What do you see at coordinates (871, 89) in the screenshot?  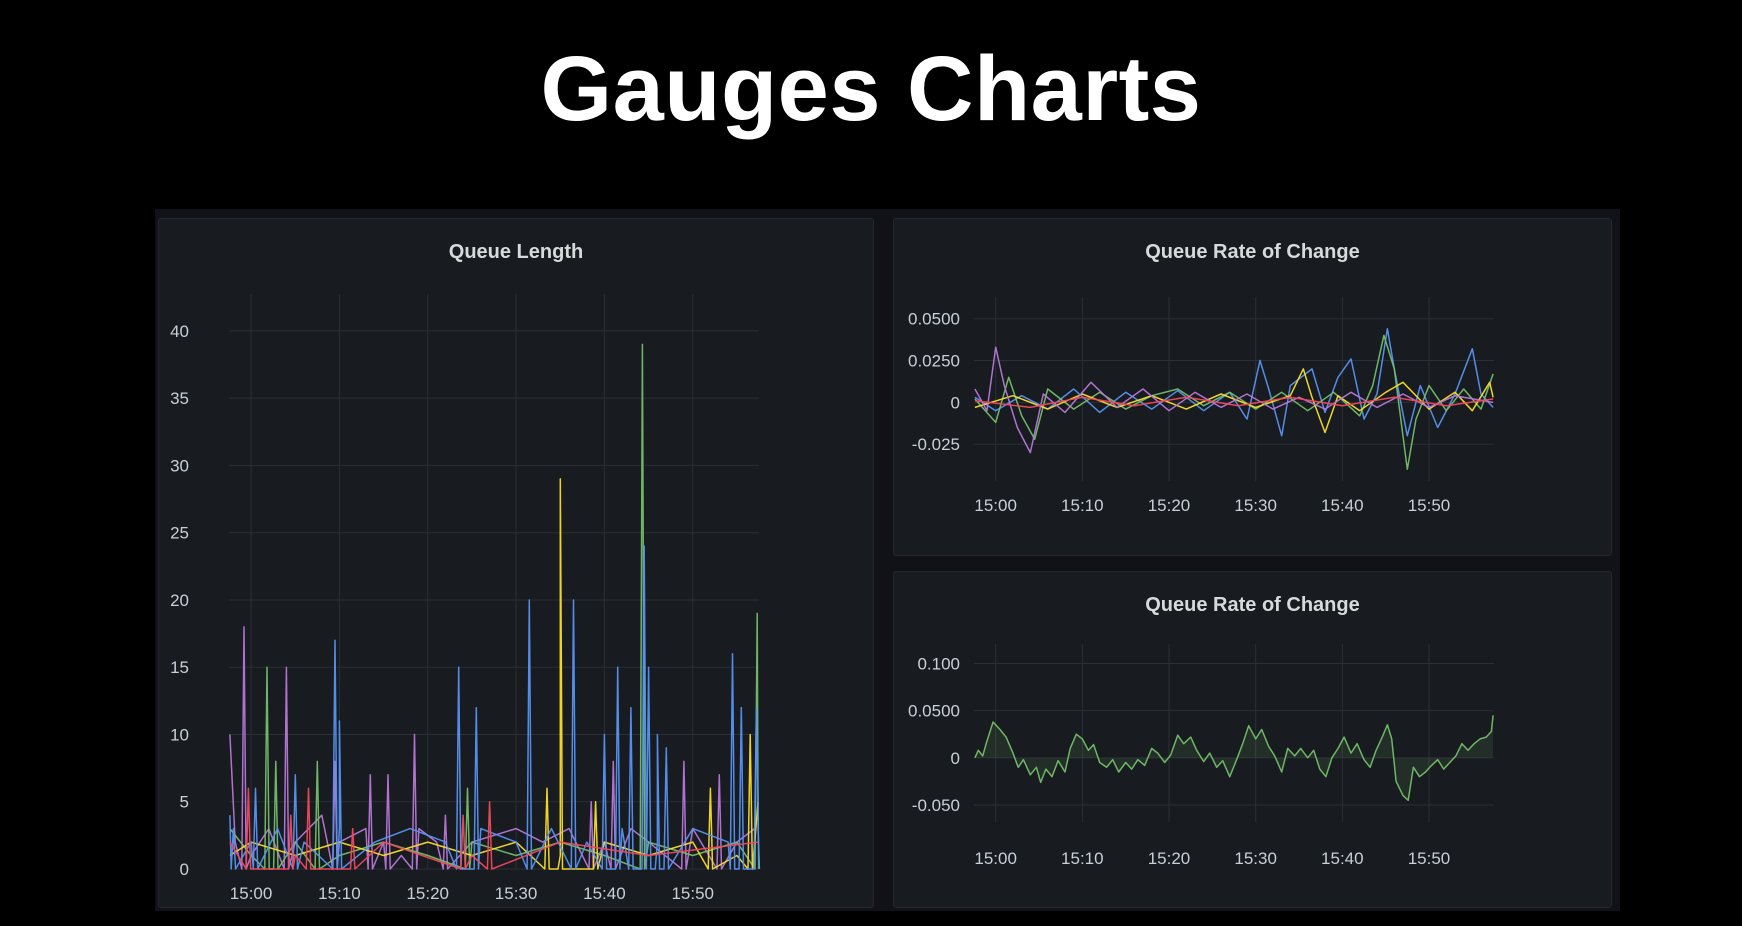 I see `slide-title: Gauges Charts` at bounding box center [871, 89].